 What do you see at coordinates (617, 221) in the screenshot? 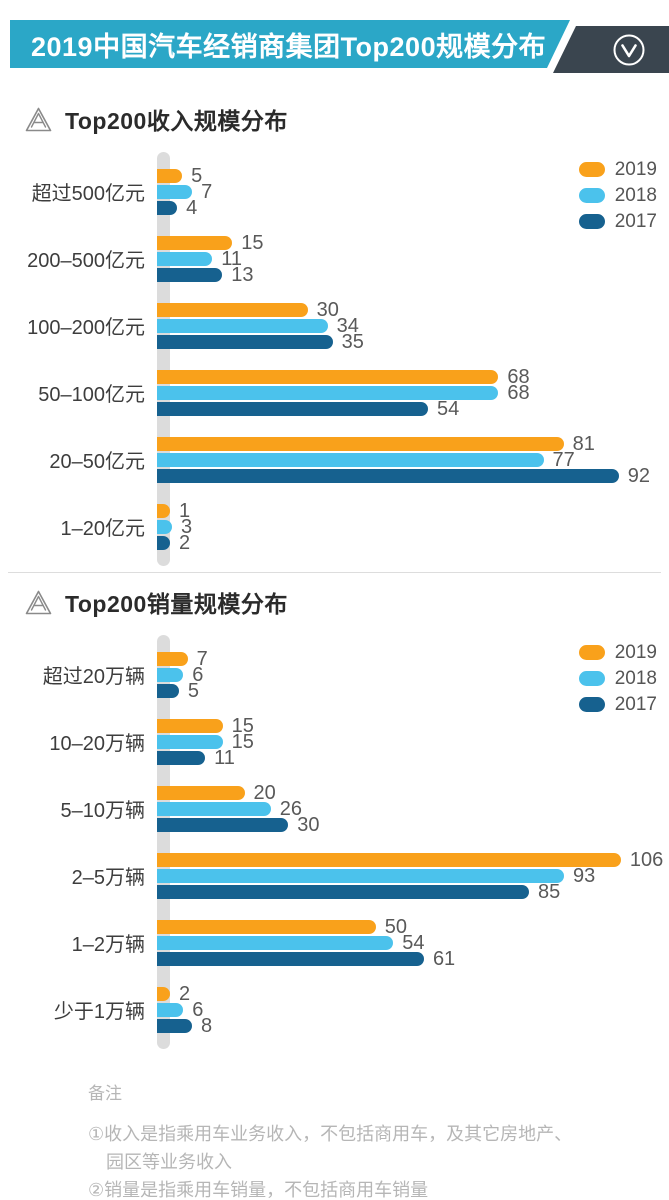
I see `legend-item: 2017` at bounding box center [617, 221].